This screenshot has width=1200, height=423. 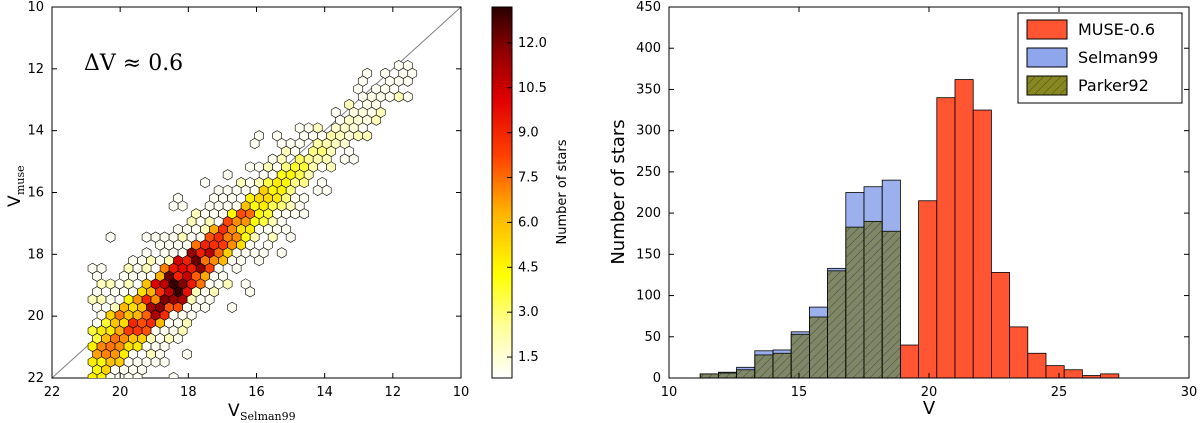 I want to click on x-tick-label: 20, so click(x=929, y=392).